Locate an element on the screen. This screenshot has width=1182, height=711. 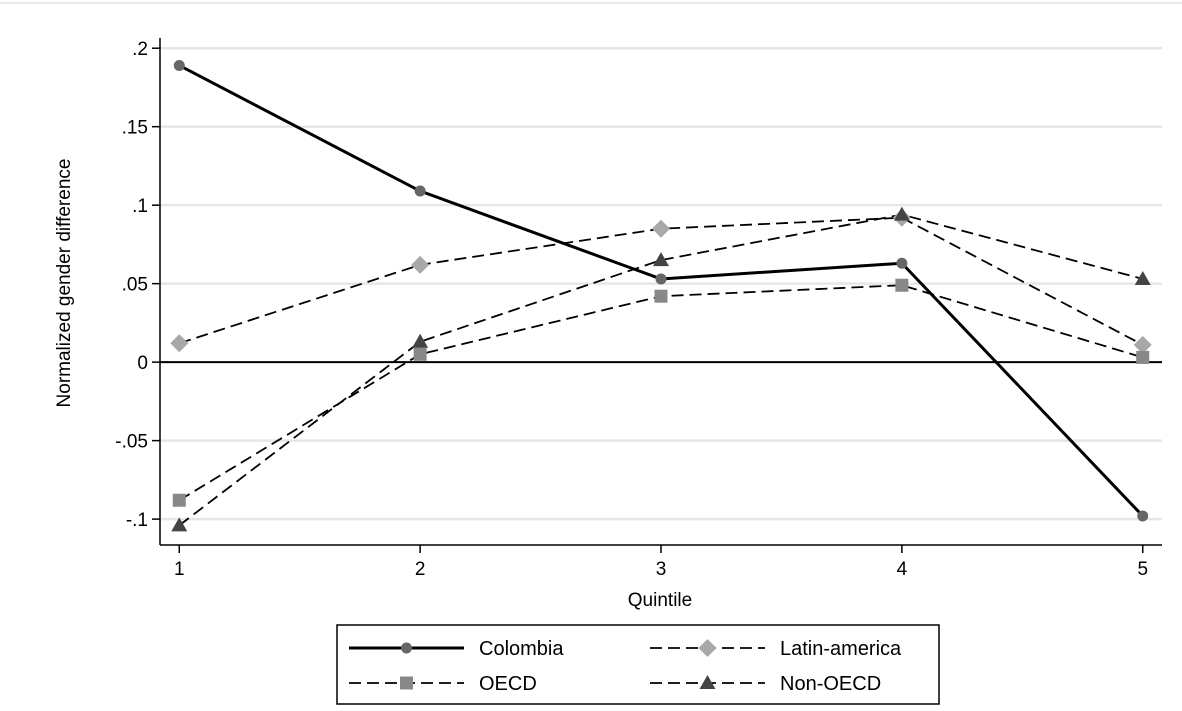
legend-box is located at coordinates (638, 664).